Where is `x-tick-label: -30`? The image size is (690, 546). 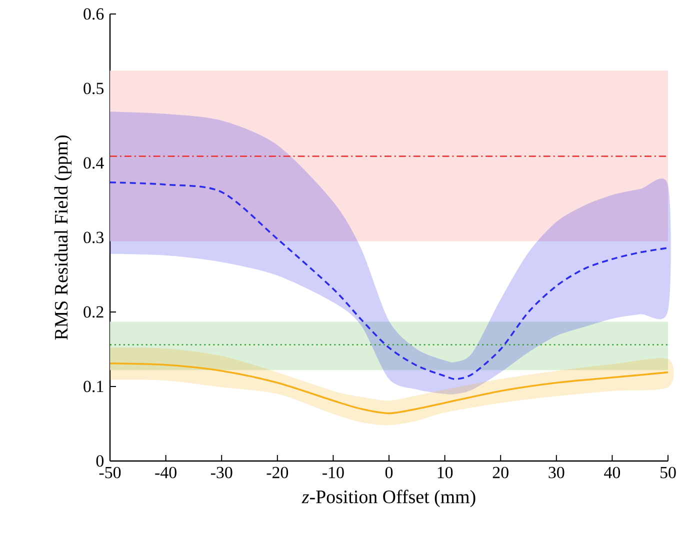 x-tick-label: -30 is located at coordinates (221, 472).